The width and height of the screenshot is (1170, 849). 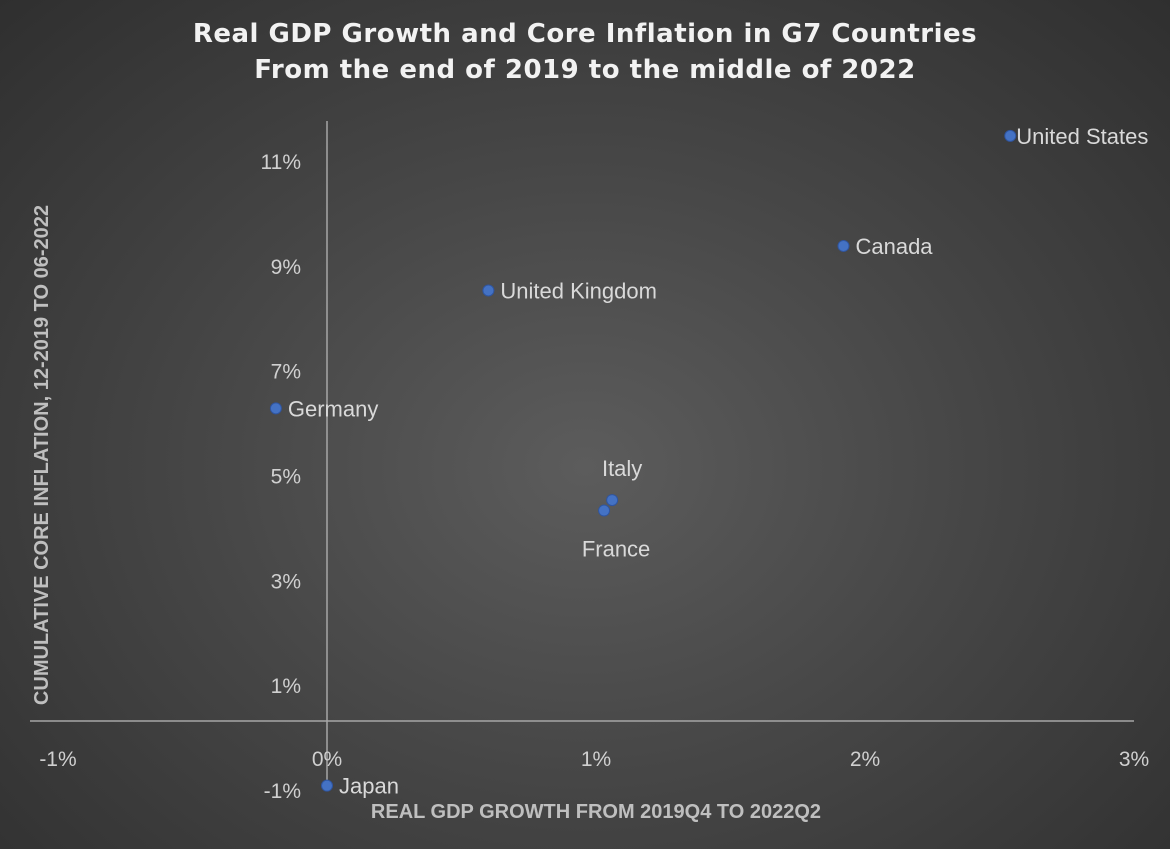 I want to click on data-point-label: United States, so click(x=1082, y=136).